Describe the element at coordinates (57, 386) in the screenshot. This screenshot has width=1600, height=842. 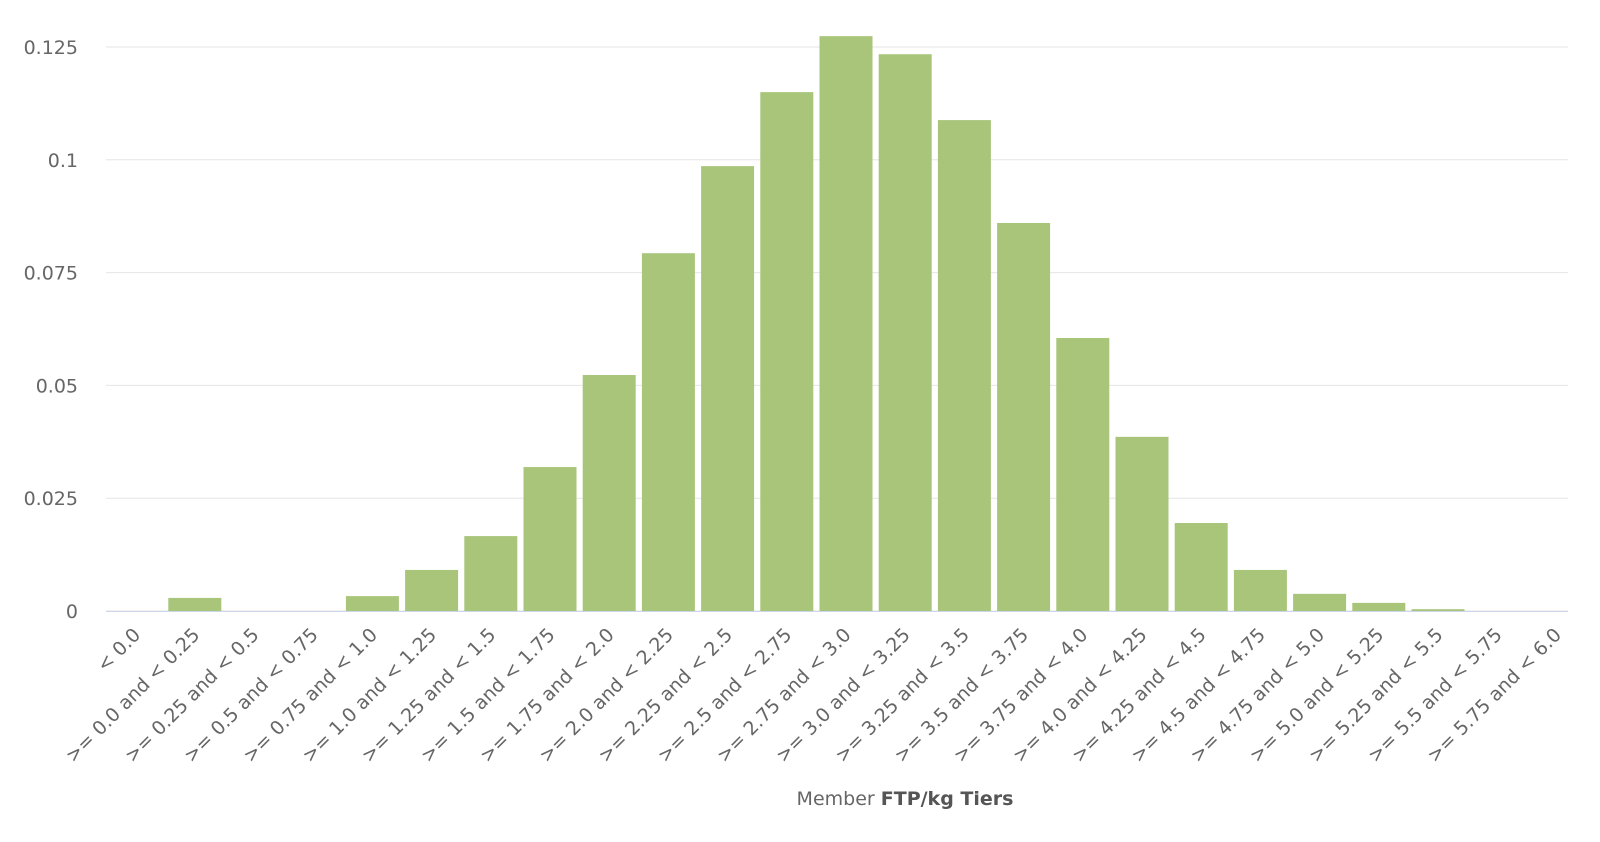
I see `y-tick-label: 0.05` at that location.